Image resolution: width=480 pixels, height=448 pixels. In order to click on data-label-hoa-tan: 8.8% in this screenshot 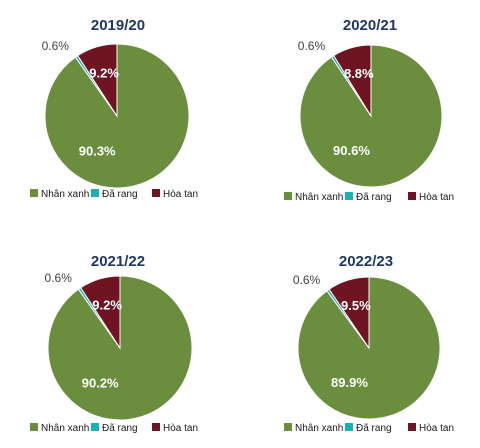, I will do `click(359, 73)`.